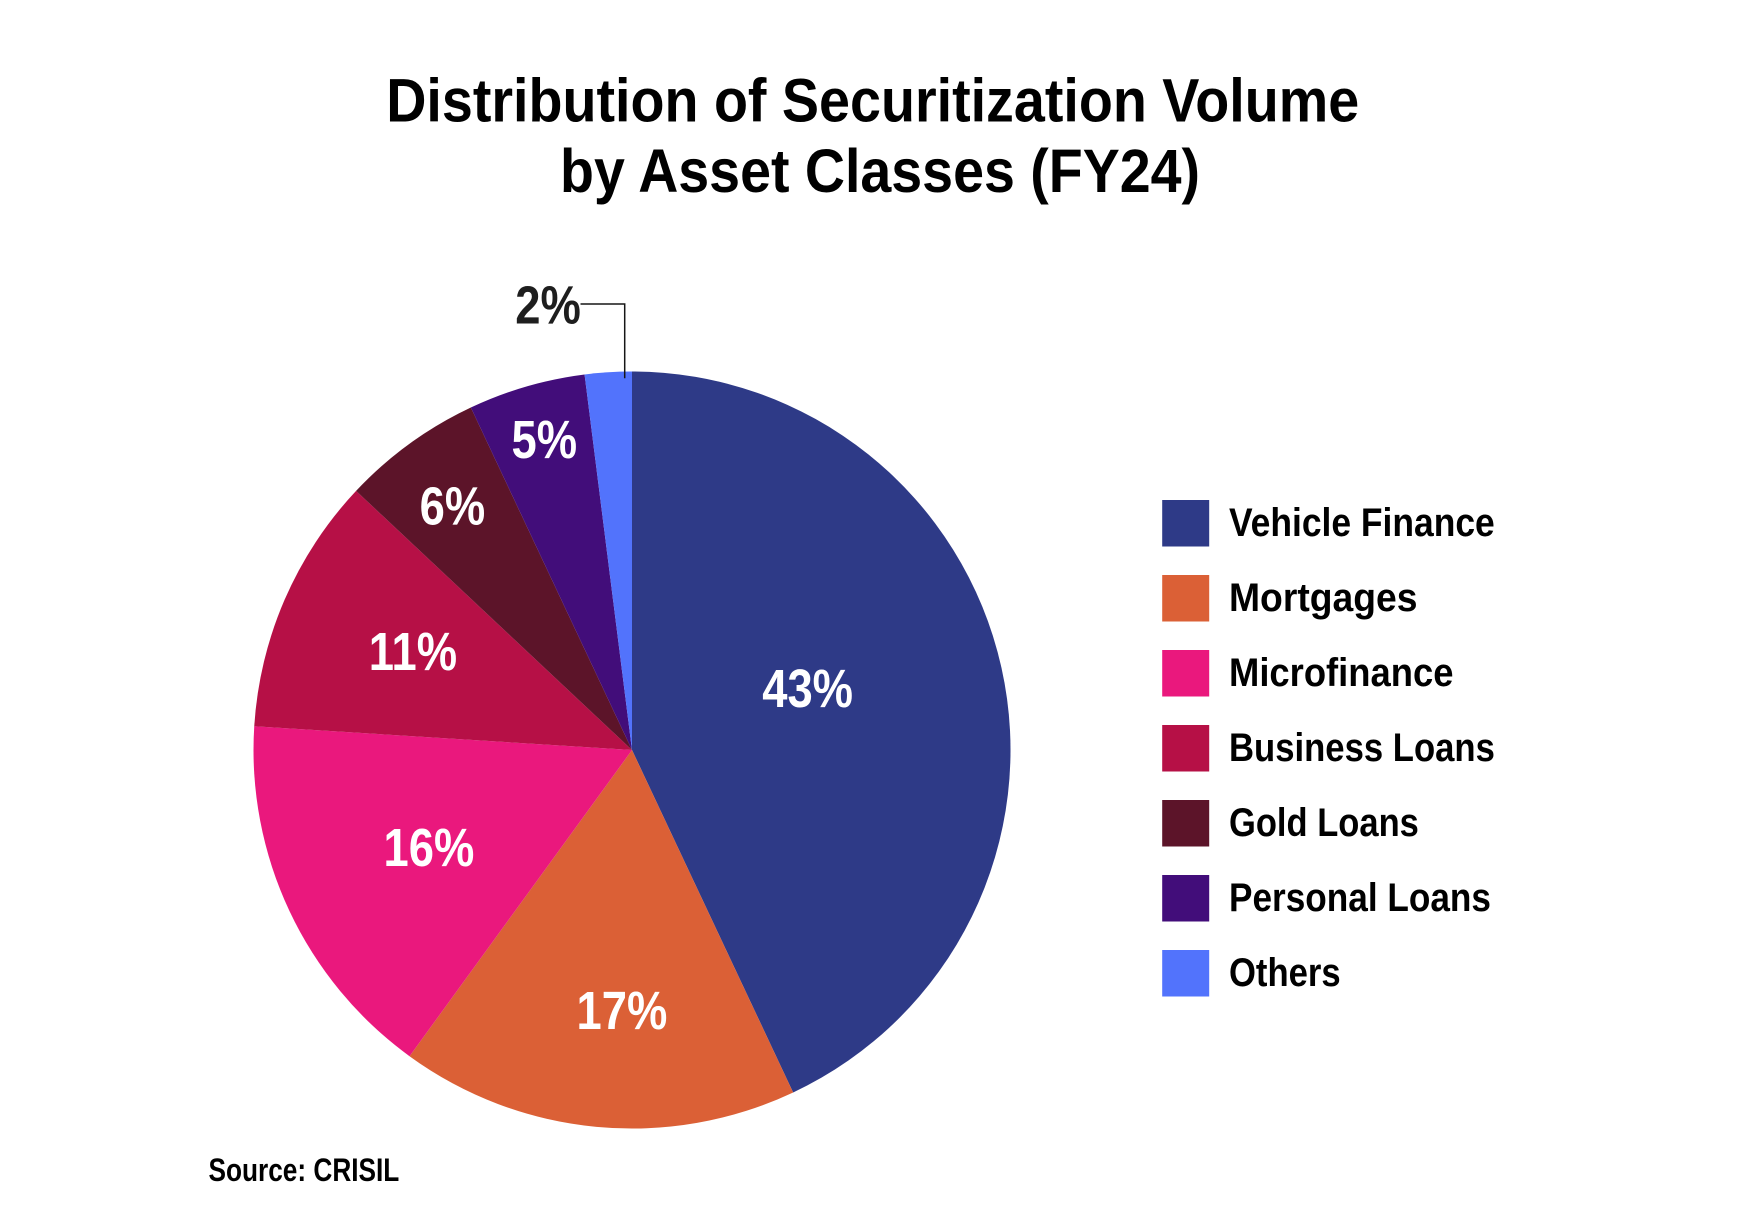 The width and height of the screenshot is (1748, 1230). Describe the element at coordinates (1362, 523) in the screenshot. I see `svg-text: Vehicle Finance` at that location.